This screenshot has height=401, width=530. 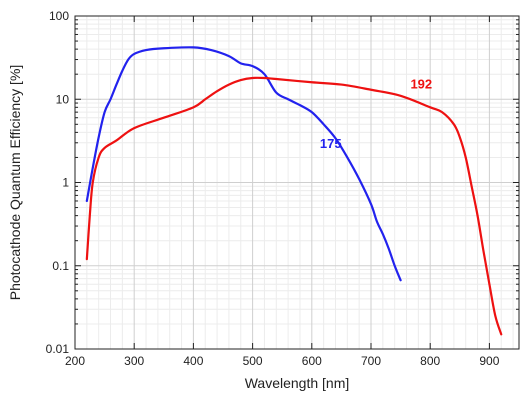 I want to click on x-tick-labels: 200 300 400 500 600 700 800 900, so click(x=282, y=361).